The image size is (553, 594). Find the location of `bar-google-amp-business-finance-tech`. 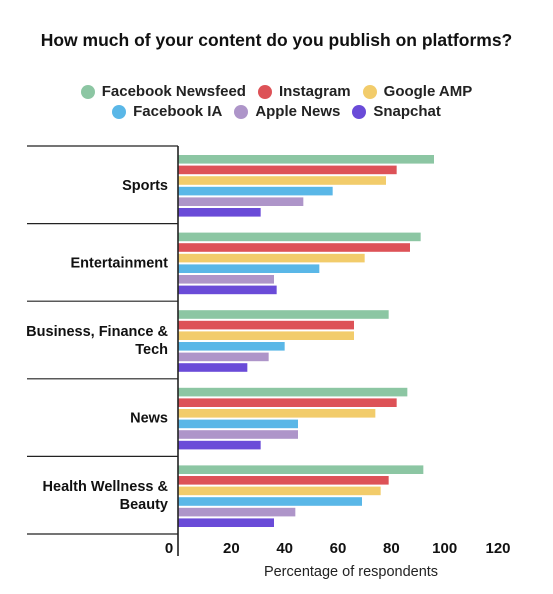

bar-google-amp-business-finance-tech is located at coordinates (266, 335).